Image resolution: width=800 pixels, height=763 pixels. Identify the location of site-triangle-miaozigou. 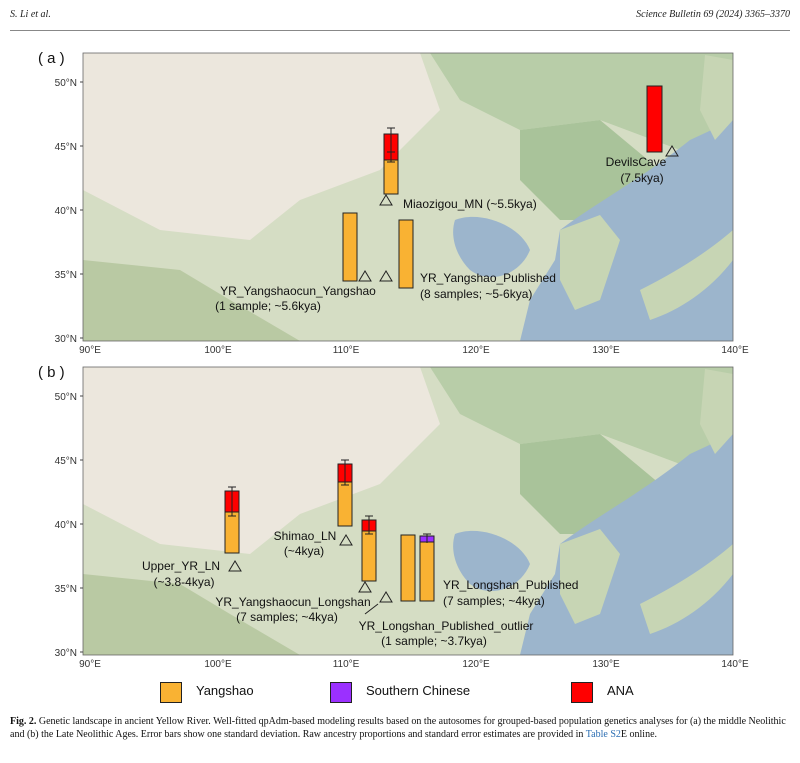
(386, 200).